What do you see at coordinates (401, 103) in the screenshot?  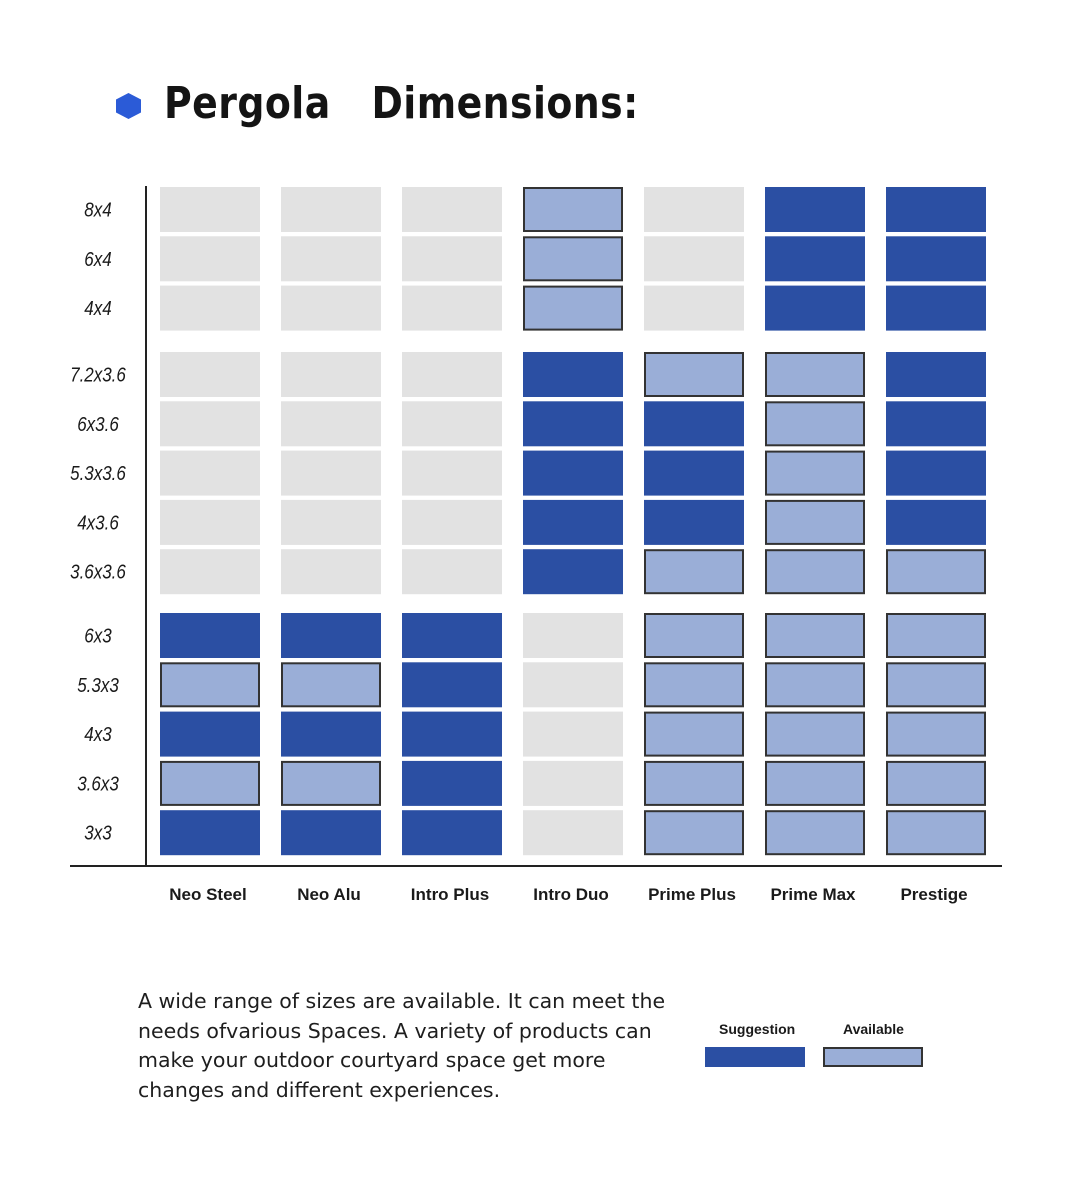 I see `page-title: Pergola Dimensions:` at bounding box center [401, 103].